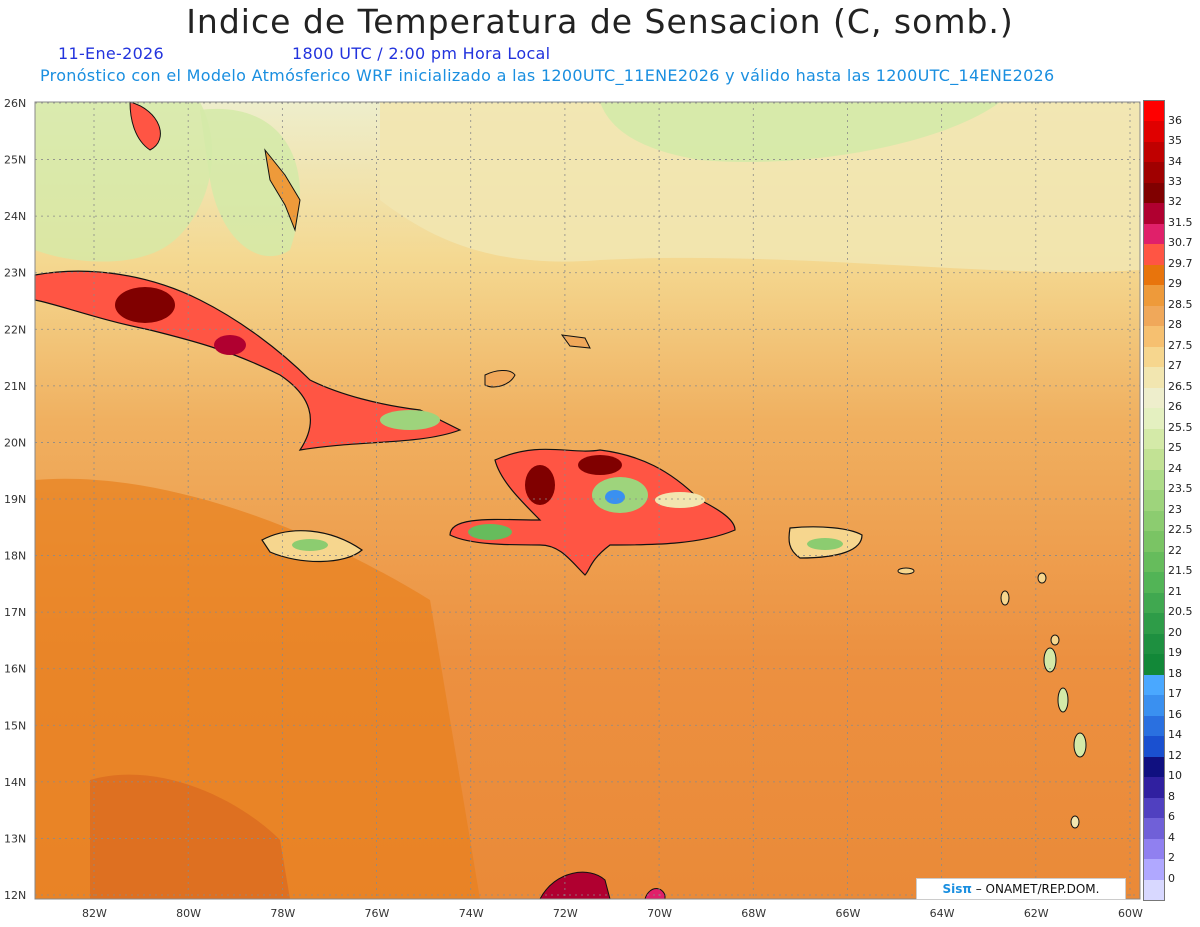 This screenshot has height=927, width=1200. What do you see at coordinates (1175, 735) in the screenshot?
I see `legend-label: 14` at bounding box center [1175, 735].